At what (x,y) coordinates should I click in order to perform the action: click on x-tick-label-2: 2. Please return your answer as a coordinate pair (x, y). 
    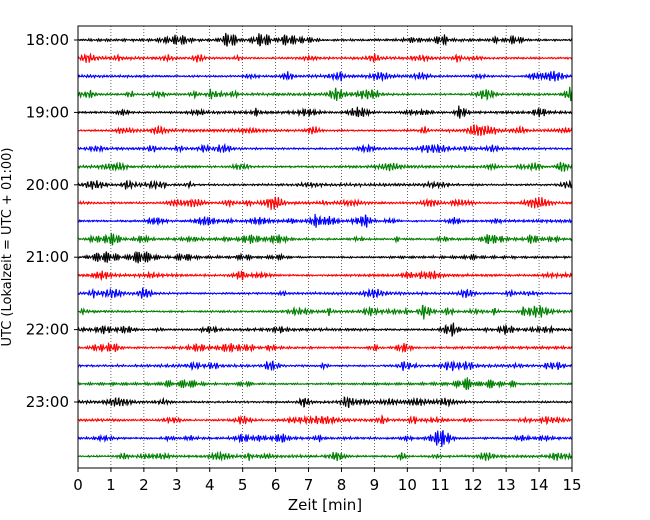
    Looking at the image, I should click on (144, 485).